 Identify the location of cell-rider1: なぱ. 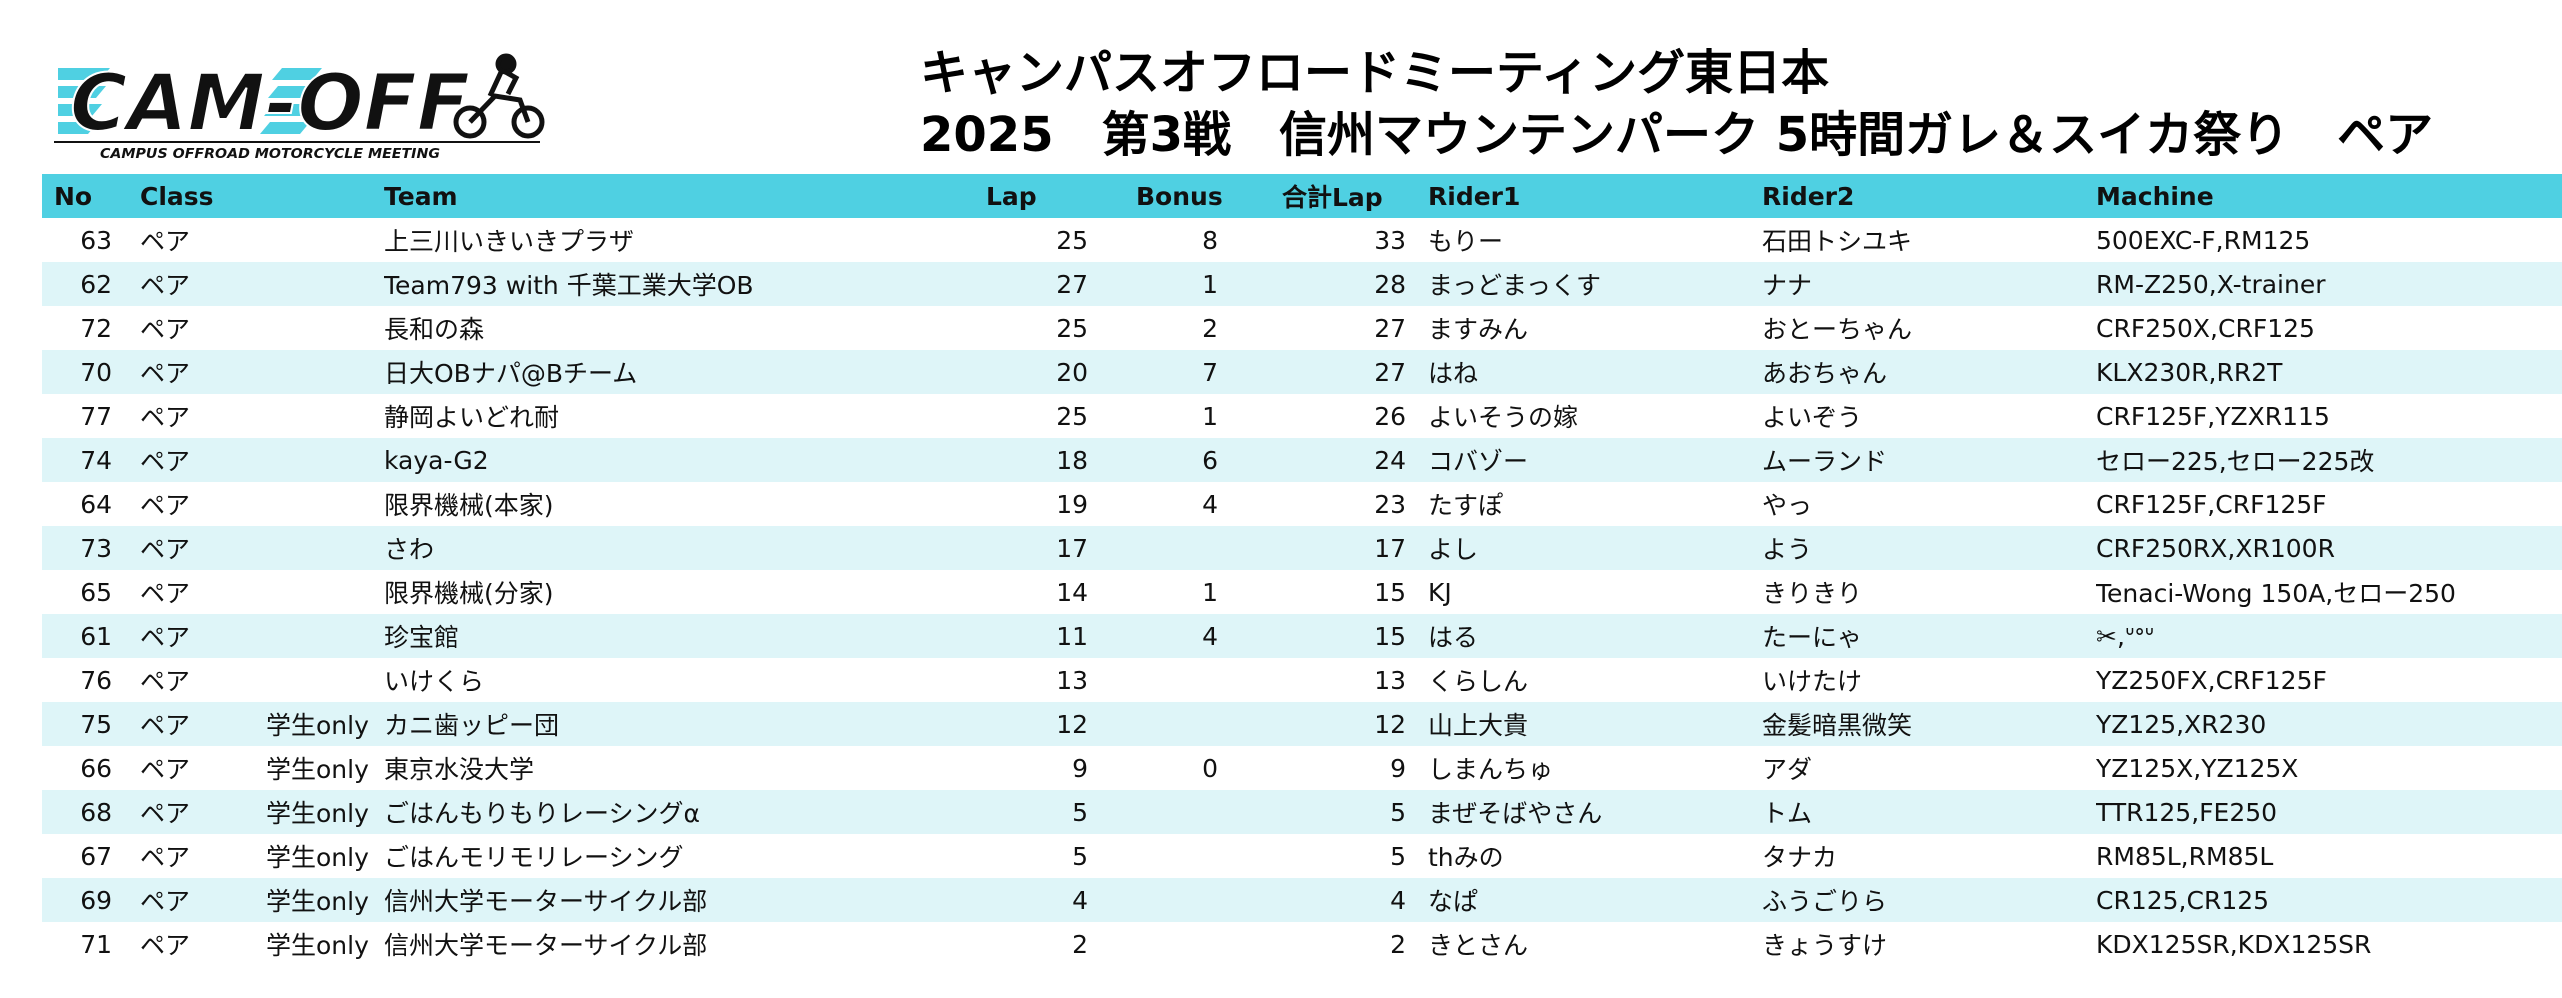
(1588, 900).